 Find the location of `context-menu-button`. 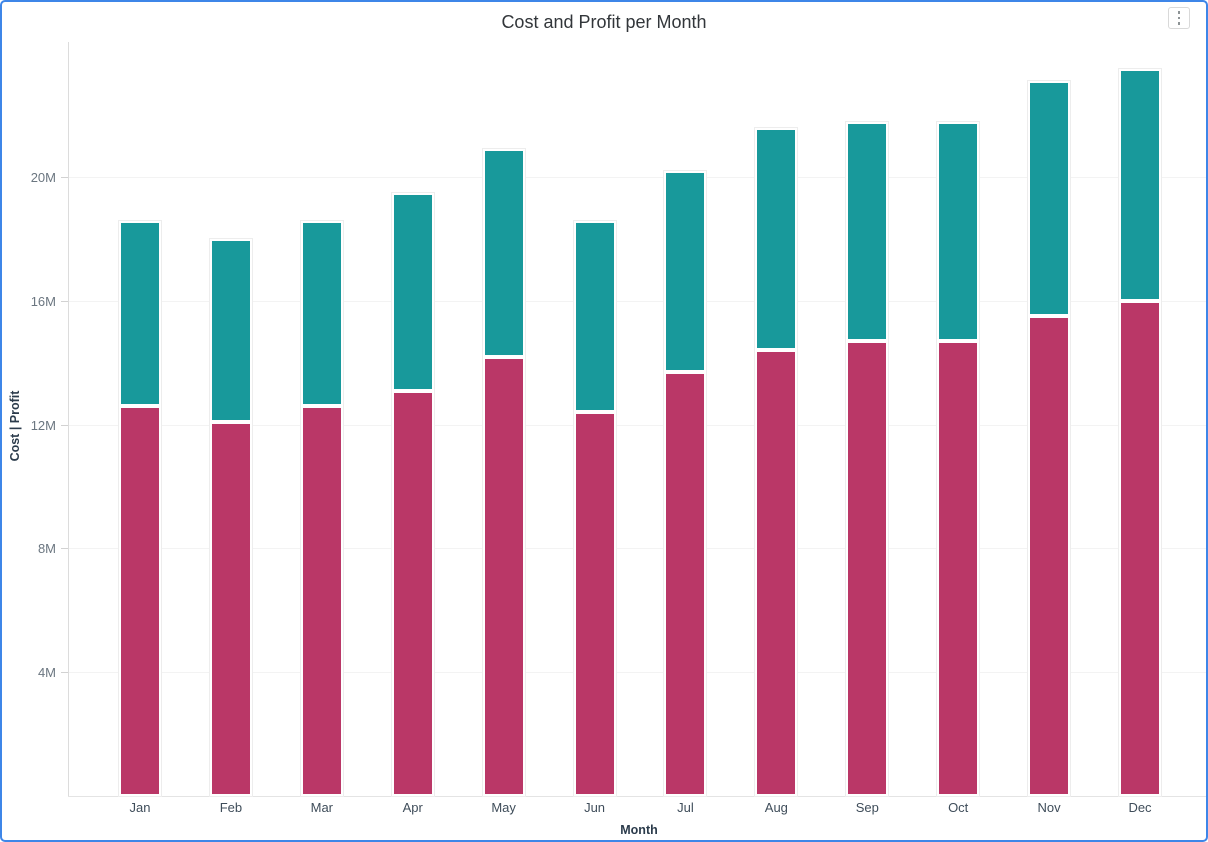

context-menu-button is located at coordinates (1179, 18).